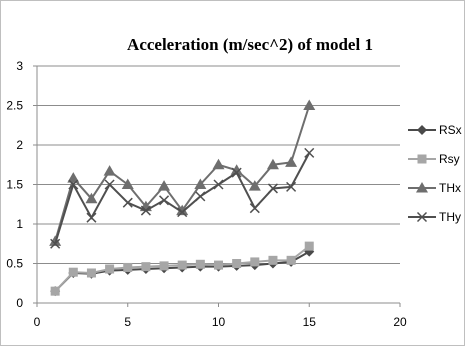  I want to click on x-tick-label: 20, so click(400, 322).